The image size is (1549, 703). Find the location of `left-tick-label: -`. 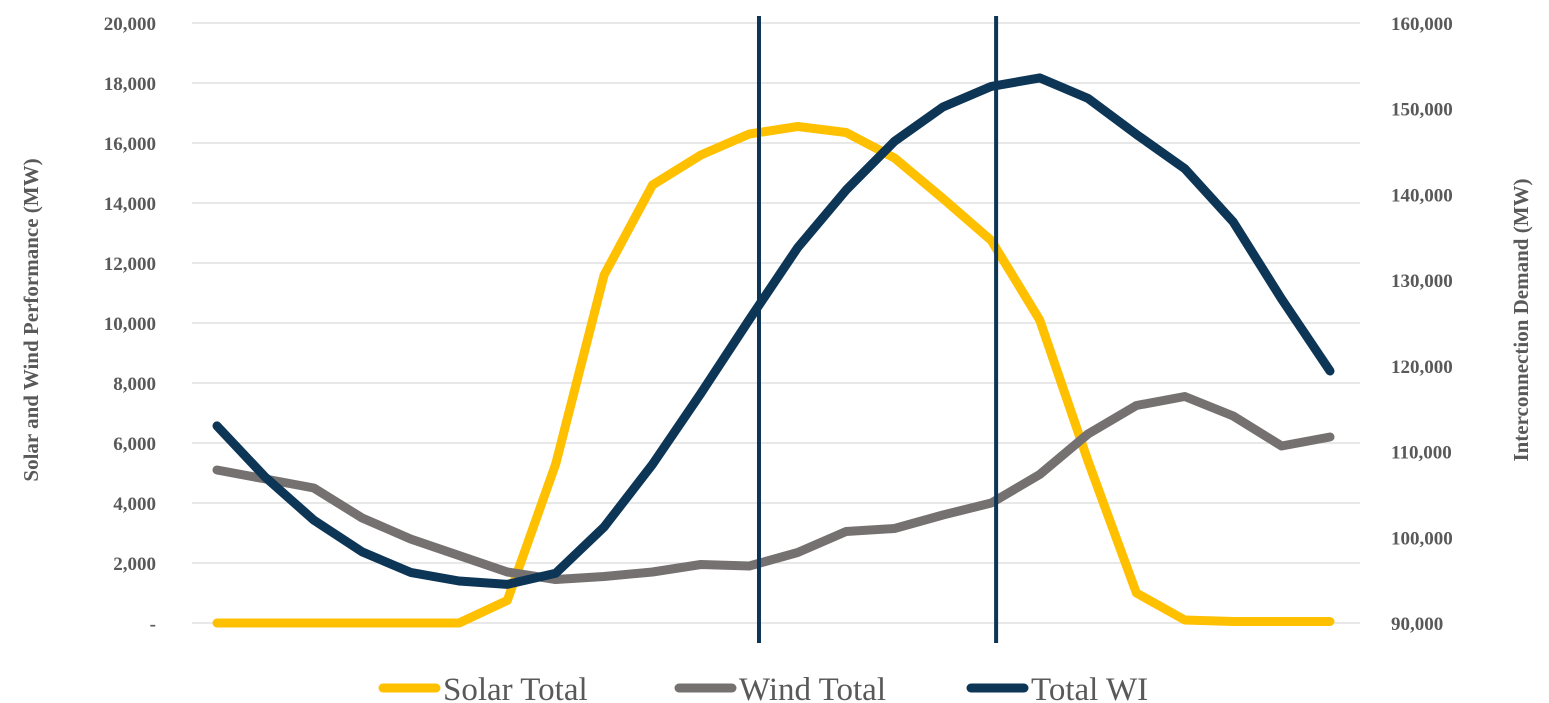

left-tick-label: - is located at coordinates (153, 624).